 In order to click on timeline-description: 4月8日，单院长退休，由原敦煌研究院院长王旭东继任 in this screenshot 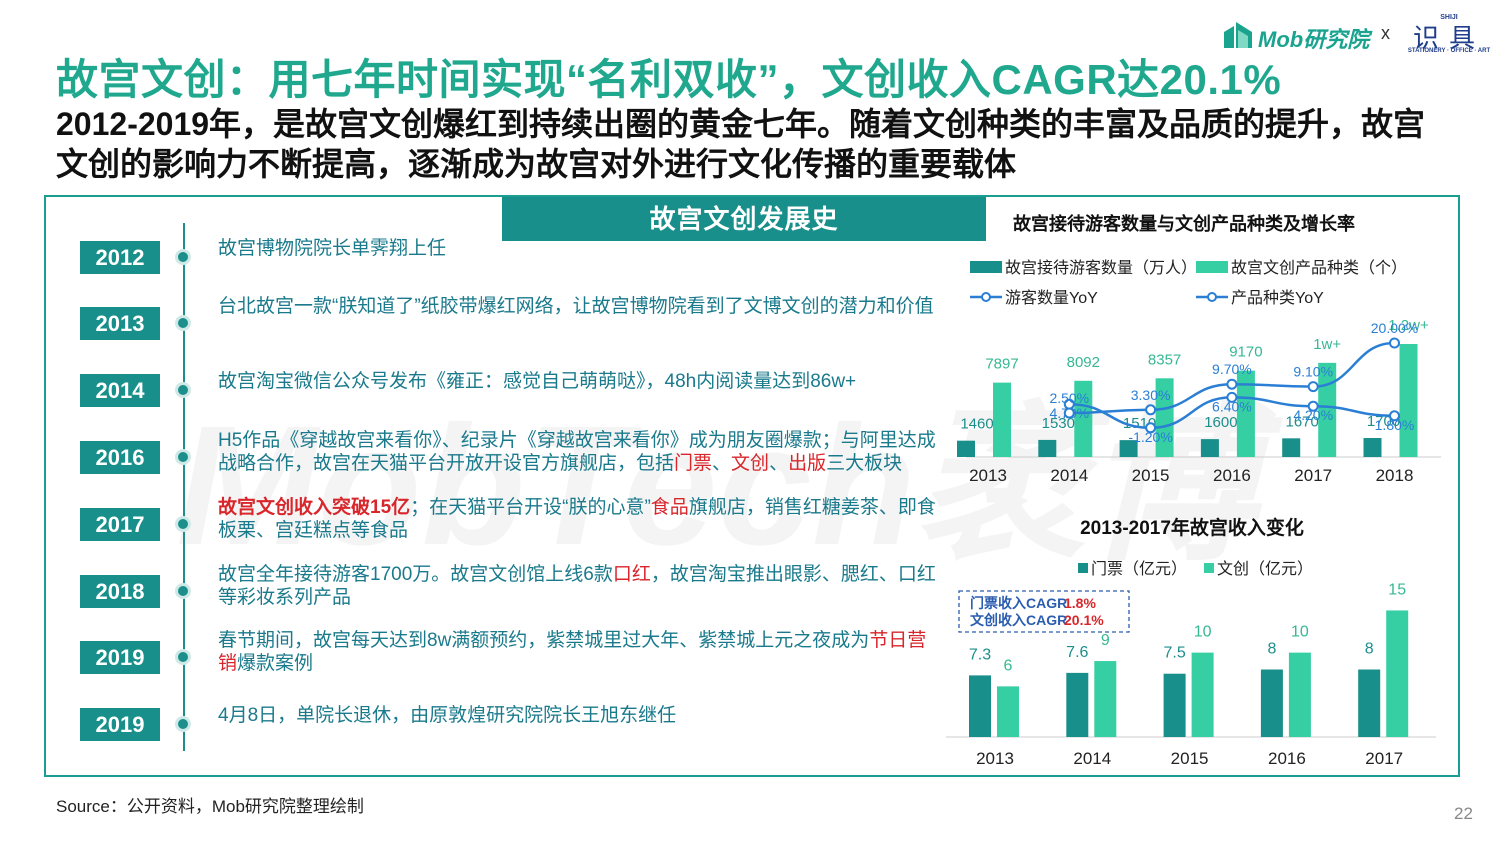, I will do `click(578, 715)`.